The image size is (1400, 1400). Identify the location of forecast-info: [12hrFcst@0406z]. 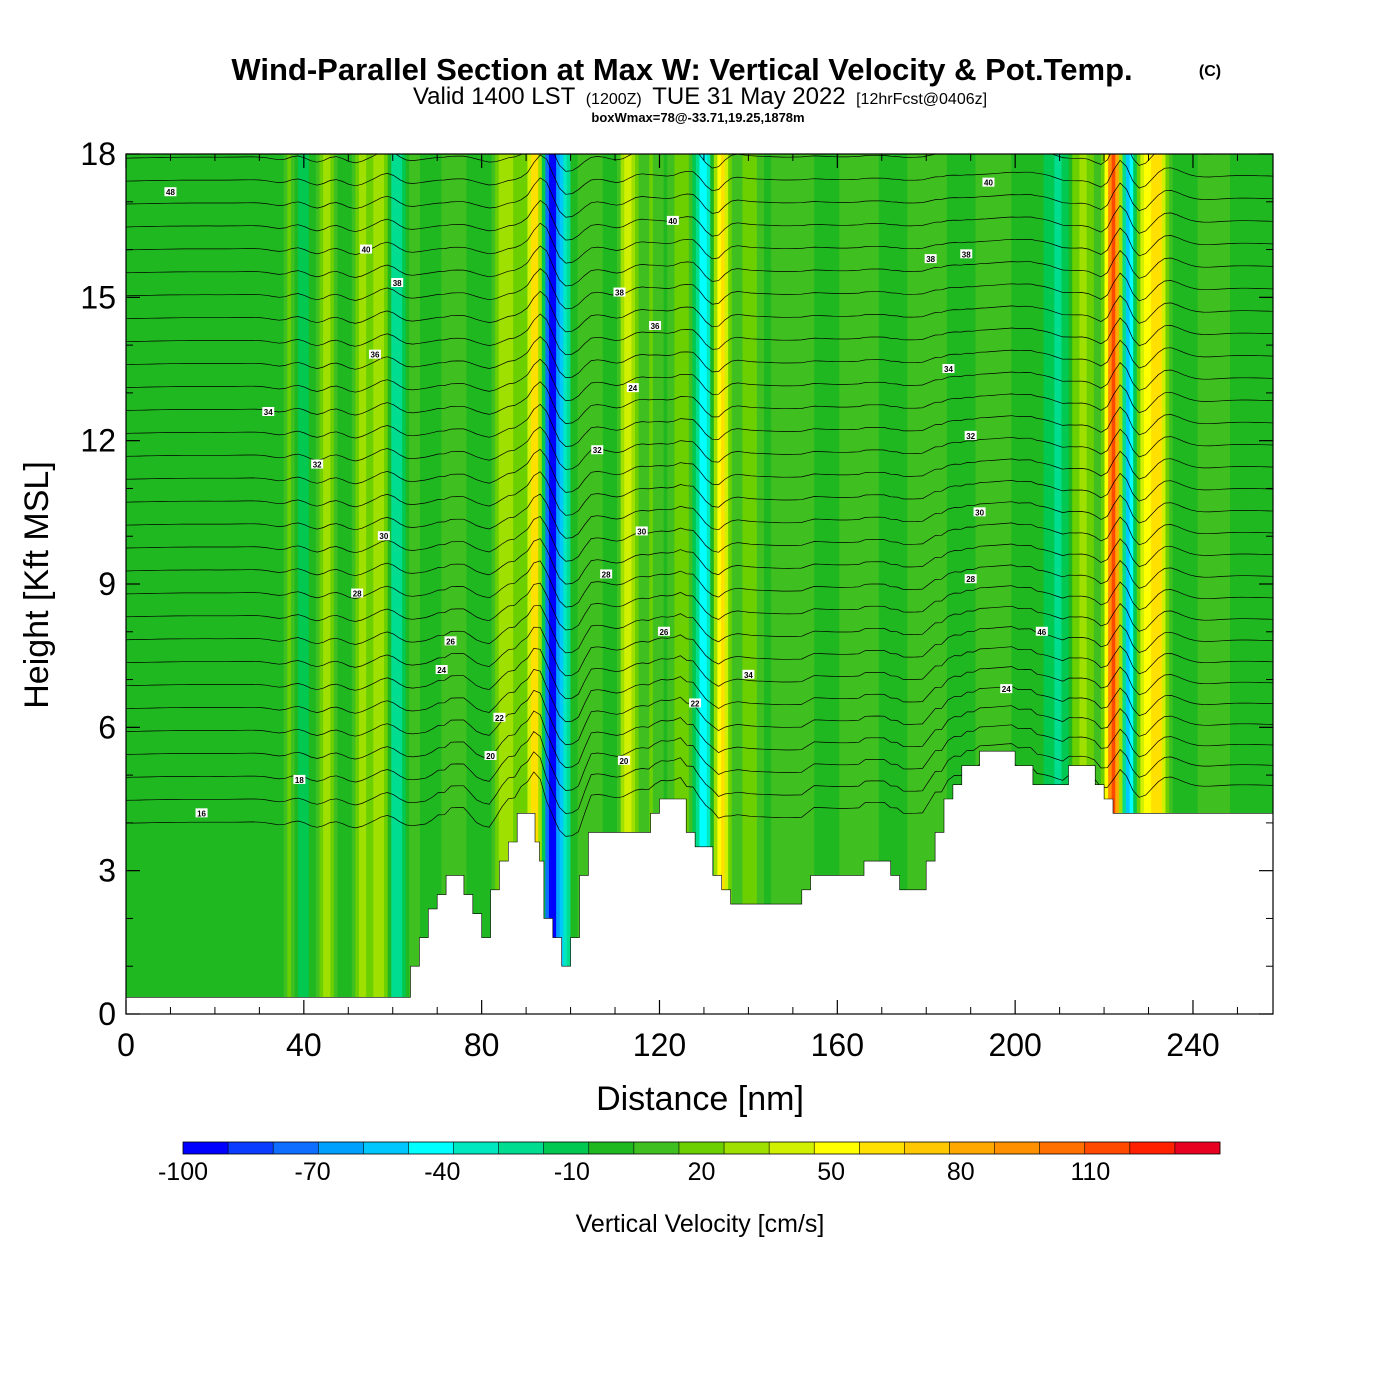
(921, 99).